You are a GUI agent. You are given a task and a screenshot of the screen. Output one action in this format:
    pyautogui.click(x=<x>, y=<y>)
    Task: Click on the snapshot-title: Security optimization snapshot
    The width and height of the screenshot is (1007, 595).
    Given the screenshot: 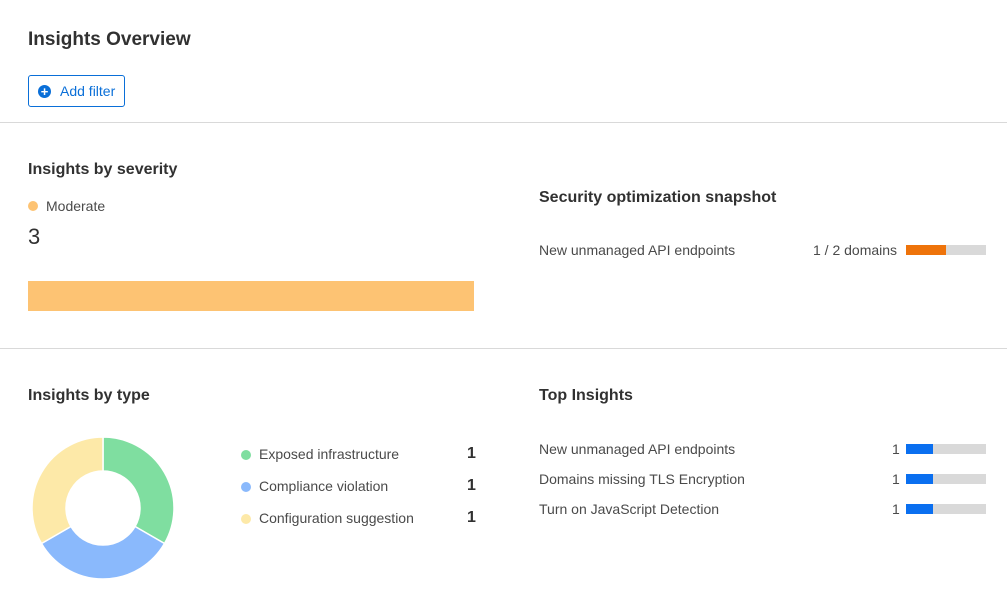 What is the action you would take?
    pyautogui.click(x=658, y=197)
    